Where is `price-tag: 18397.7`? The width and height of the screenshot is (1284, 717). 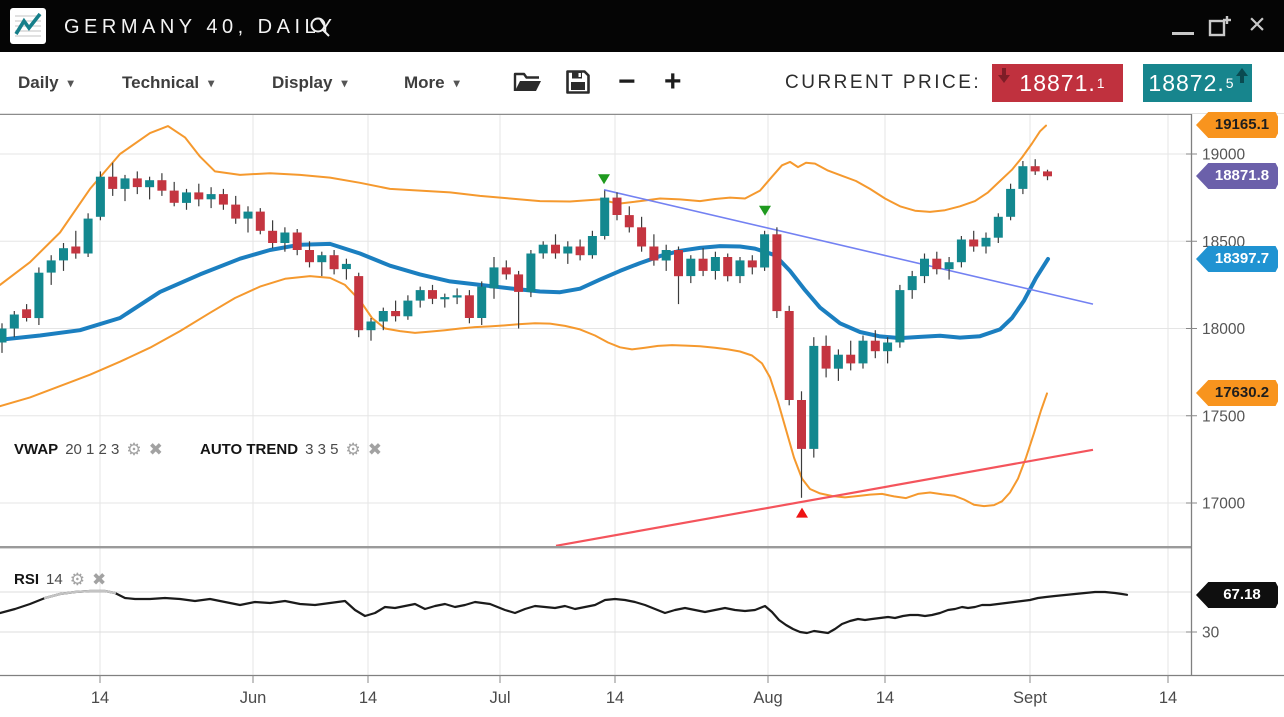
price-tag: 18397.7 is located at coordinates (1237, 259).